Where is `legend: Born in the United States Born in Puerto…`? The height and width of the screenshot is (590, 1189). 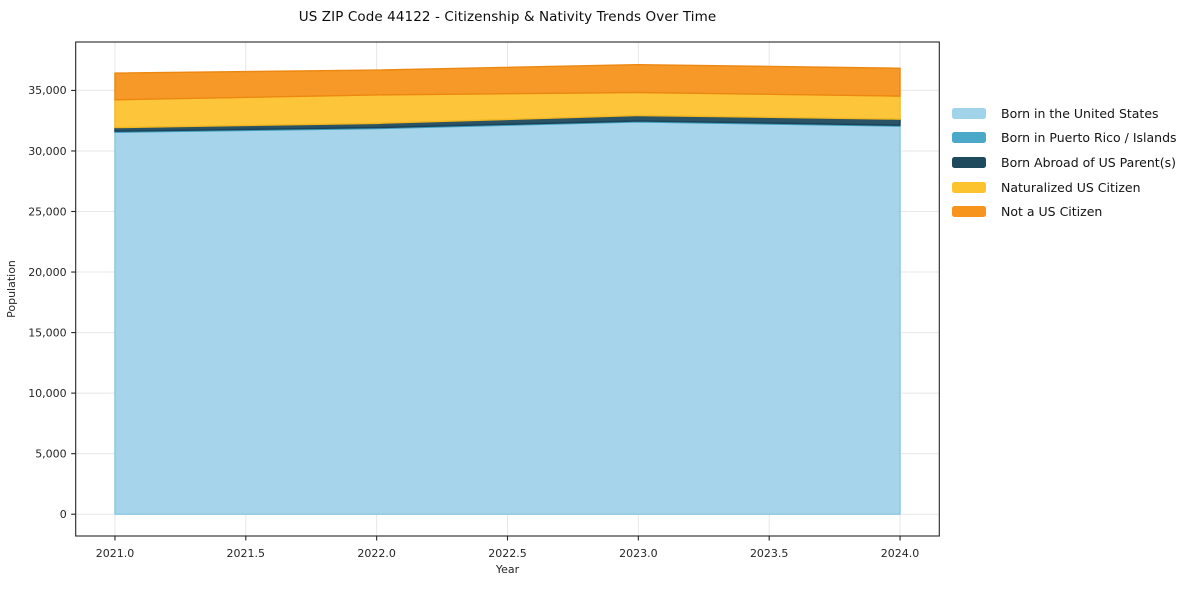
legend: Born in the United States Born in Puerto… is located at coordinates (1064, 162).